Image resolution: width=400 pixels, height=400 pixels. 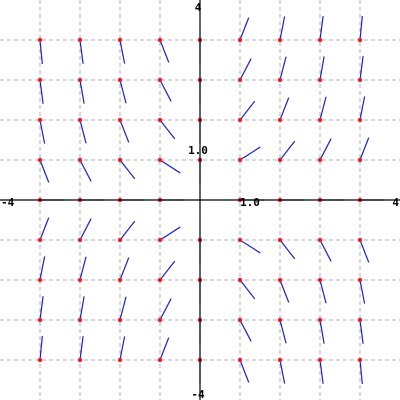 What do you see at coordinates (395, 202) in the screenshot?
I see `x-tick-label: 4` at bounding box center [395, 202].